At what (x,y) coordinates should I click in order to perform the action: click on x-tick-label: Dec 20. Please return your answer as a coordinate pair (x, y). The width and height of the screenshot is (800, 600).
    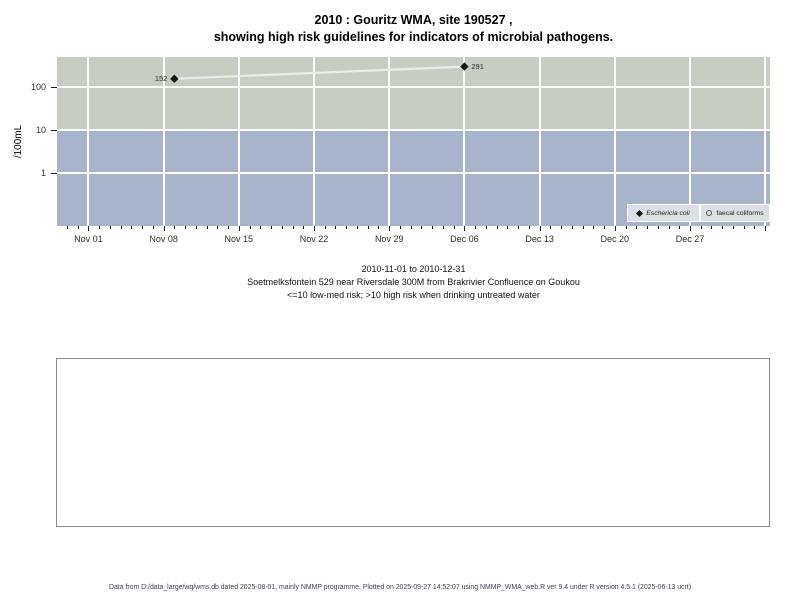
    Looking at the image, I should click on (615, 239).